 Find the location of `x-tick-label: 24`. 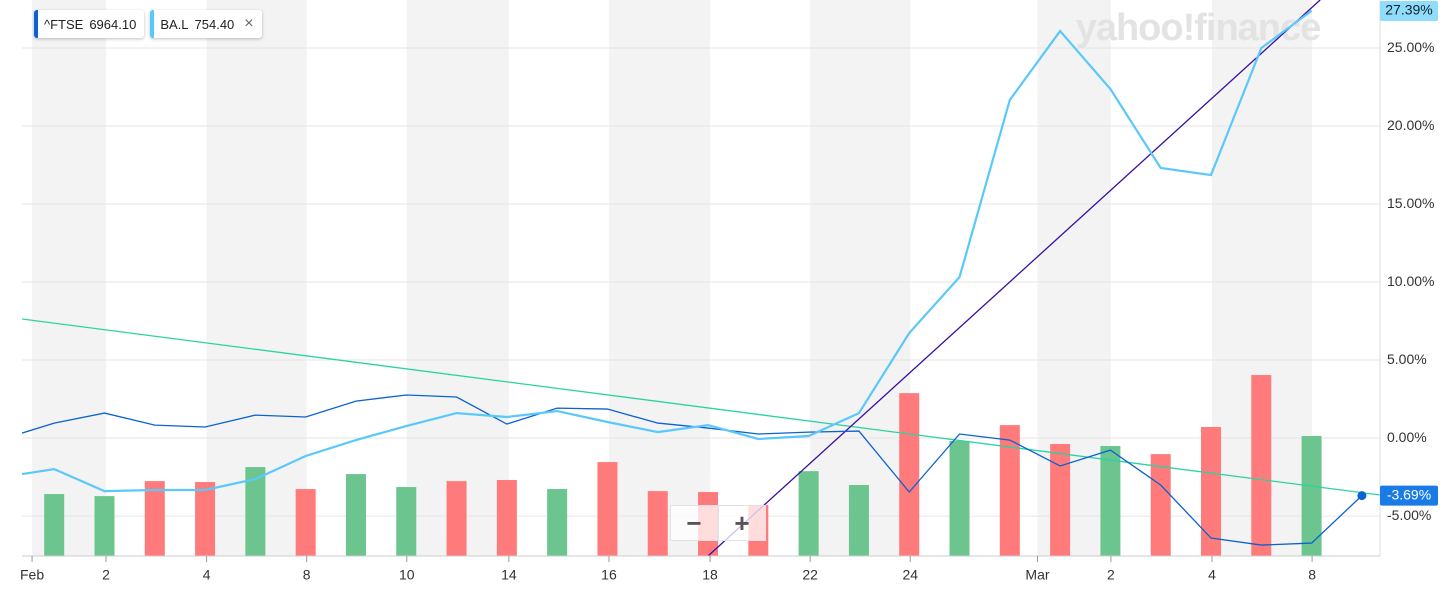

x-tick-label: 24 is located at coordinates (910, 575).